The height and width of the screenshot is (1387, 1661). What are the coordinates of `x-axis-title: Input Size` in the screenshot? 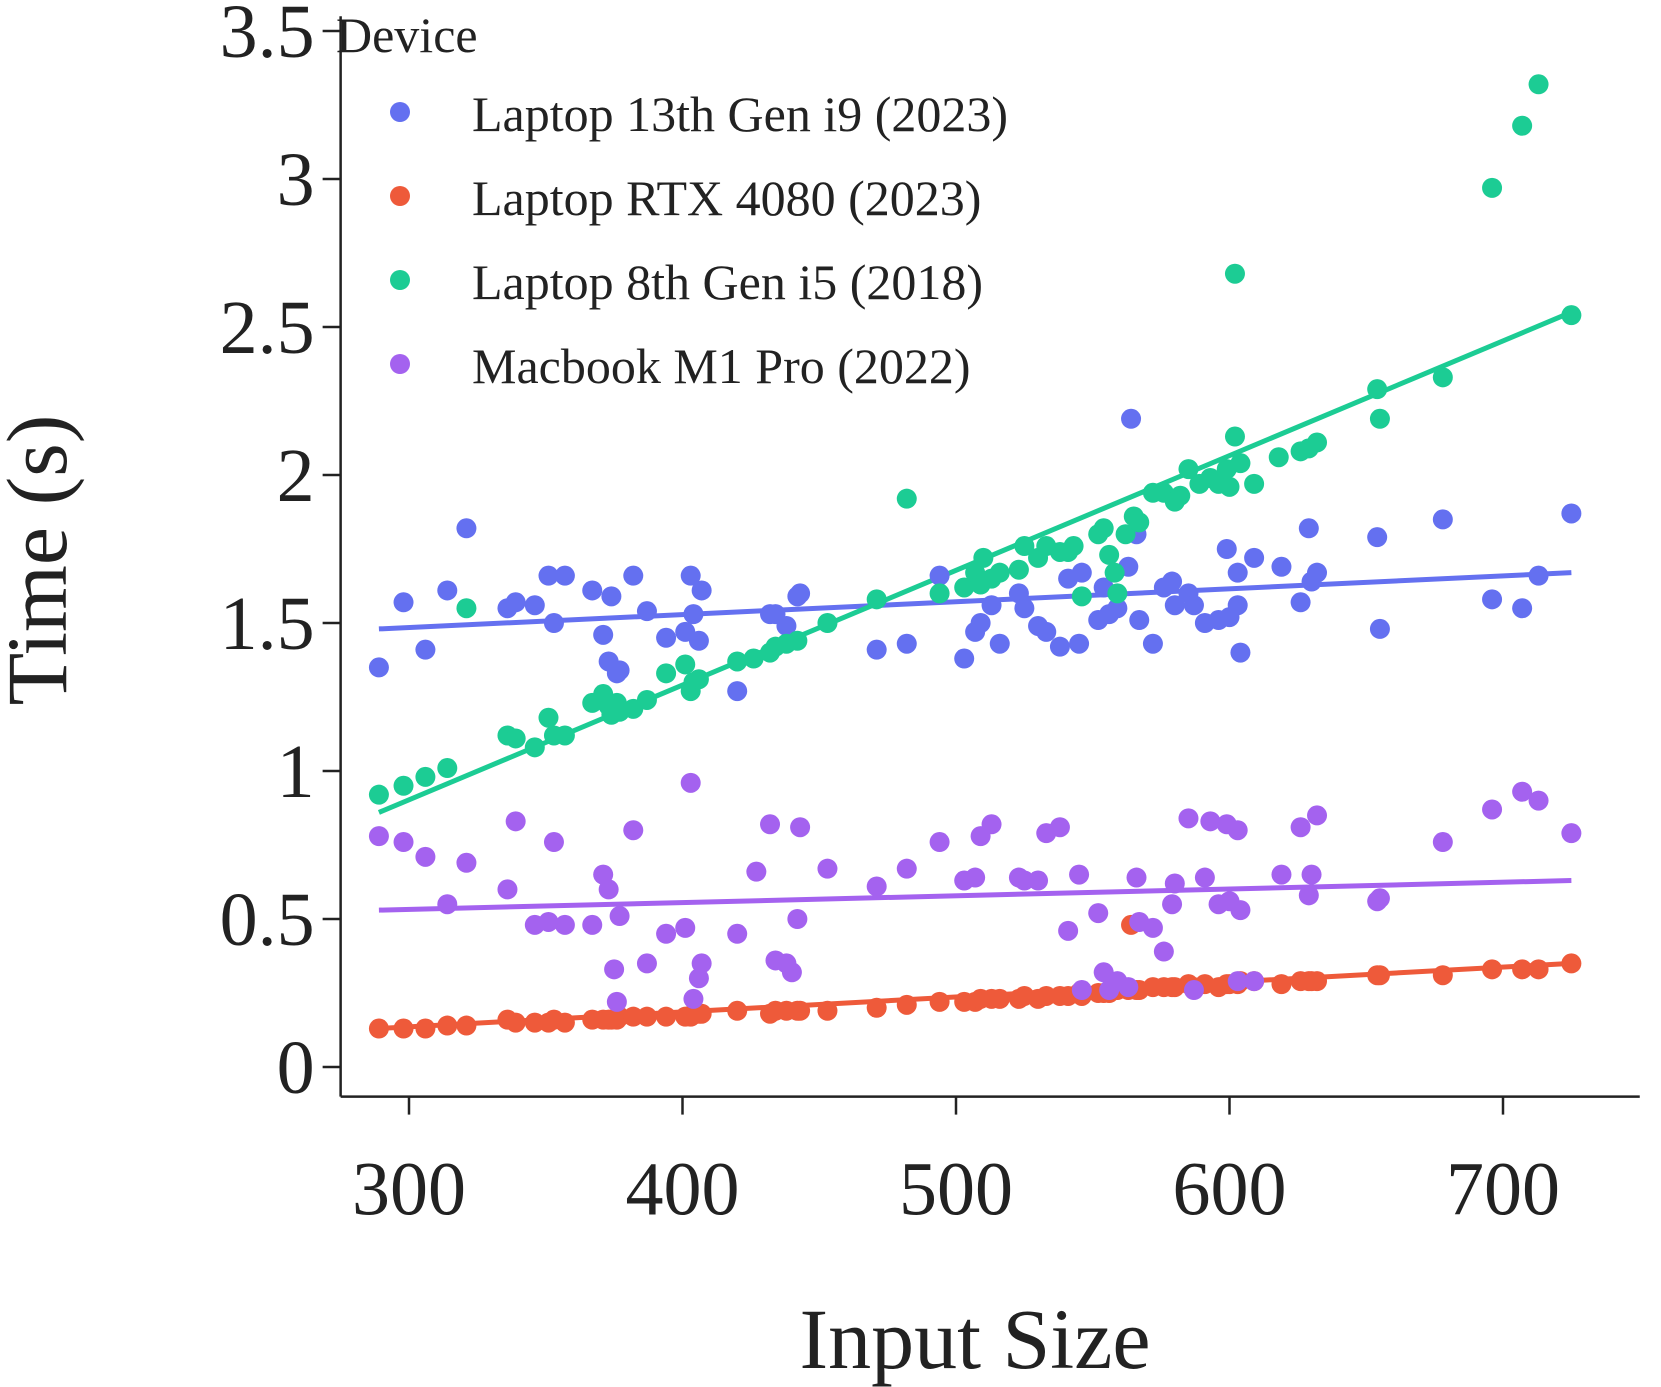 It's located at (974, 1339).